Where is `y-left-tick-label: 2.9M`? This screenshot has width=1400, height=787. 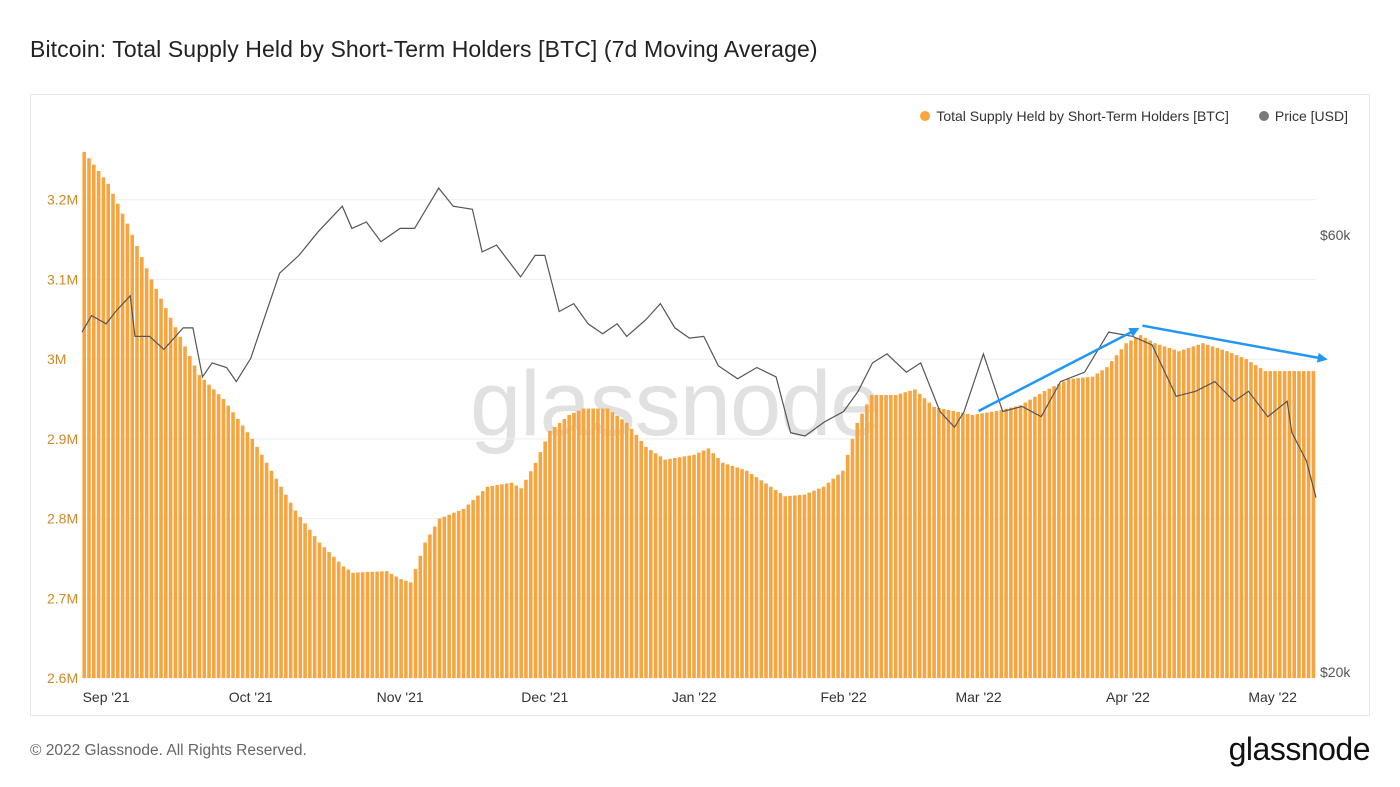 y-left-tick-label: 2.9M is located at coordinates (62, 439).